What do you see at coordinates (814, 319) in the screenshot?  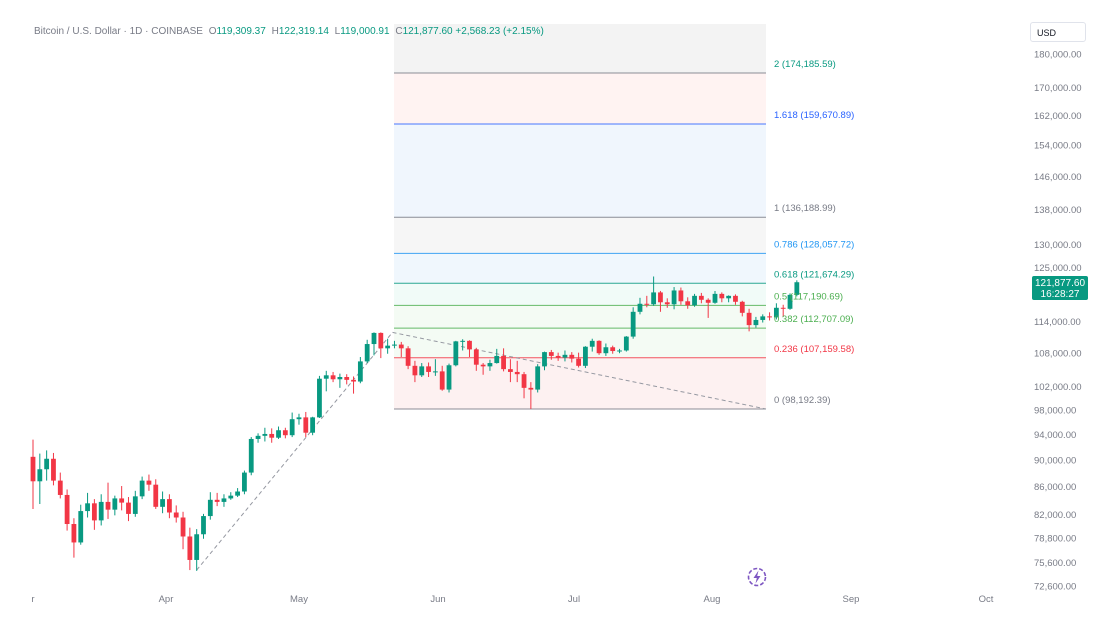 I see `fib-level-label: 0.382 (112,707.09)` at bounding box center [814, 319].